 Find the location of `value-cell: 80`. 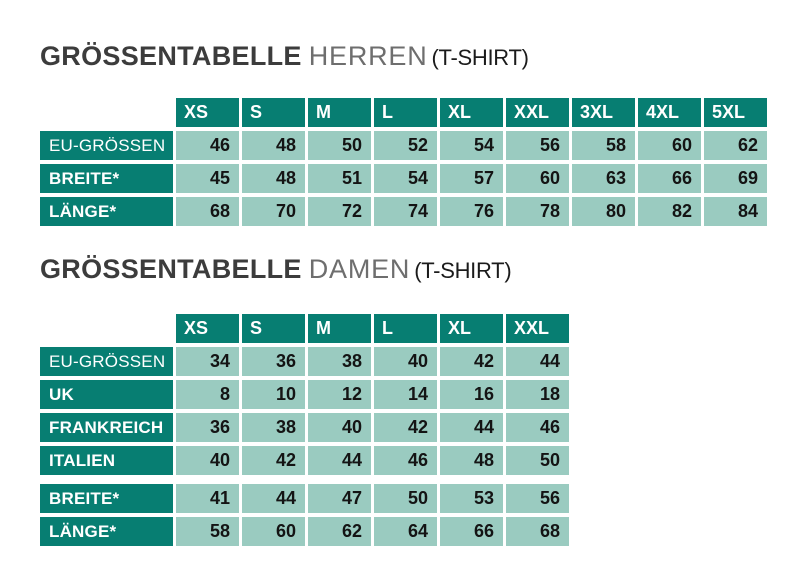

value-cell: 80 is located at coordinates (603, 211).